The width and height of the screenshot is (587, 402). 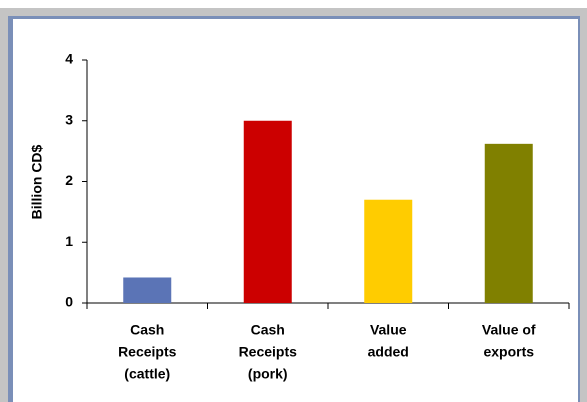 What do you see at coordinates (69, 119) in the screenshot?
I see `y-tick-label: 3` at bounding box center [69, 119].